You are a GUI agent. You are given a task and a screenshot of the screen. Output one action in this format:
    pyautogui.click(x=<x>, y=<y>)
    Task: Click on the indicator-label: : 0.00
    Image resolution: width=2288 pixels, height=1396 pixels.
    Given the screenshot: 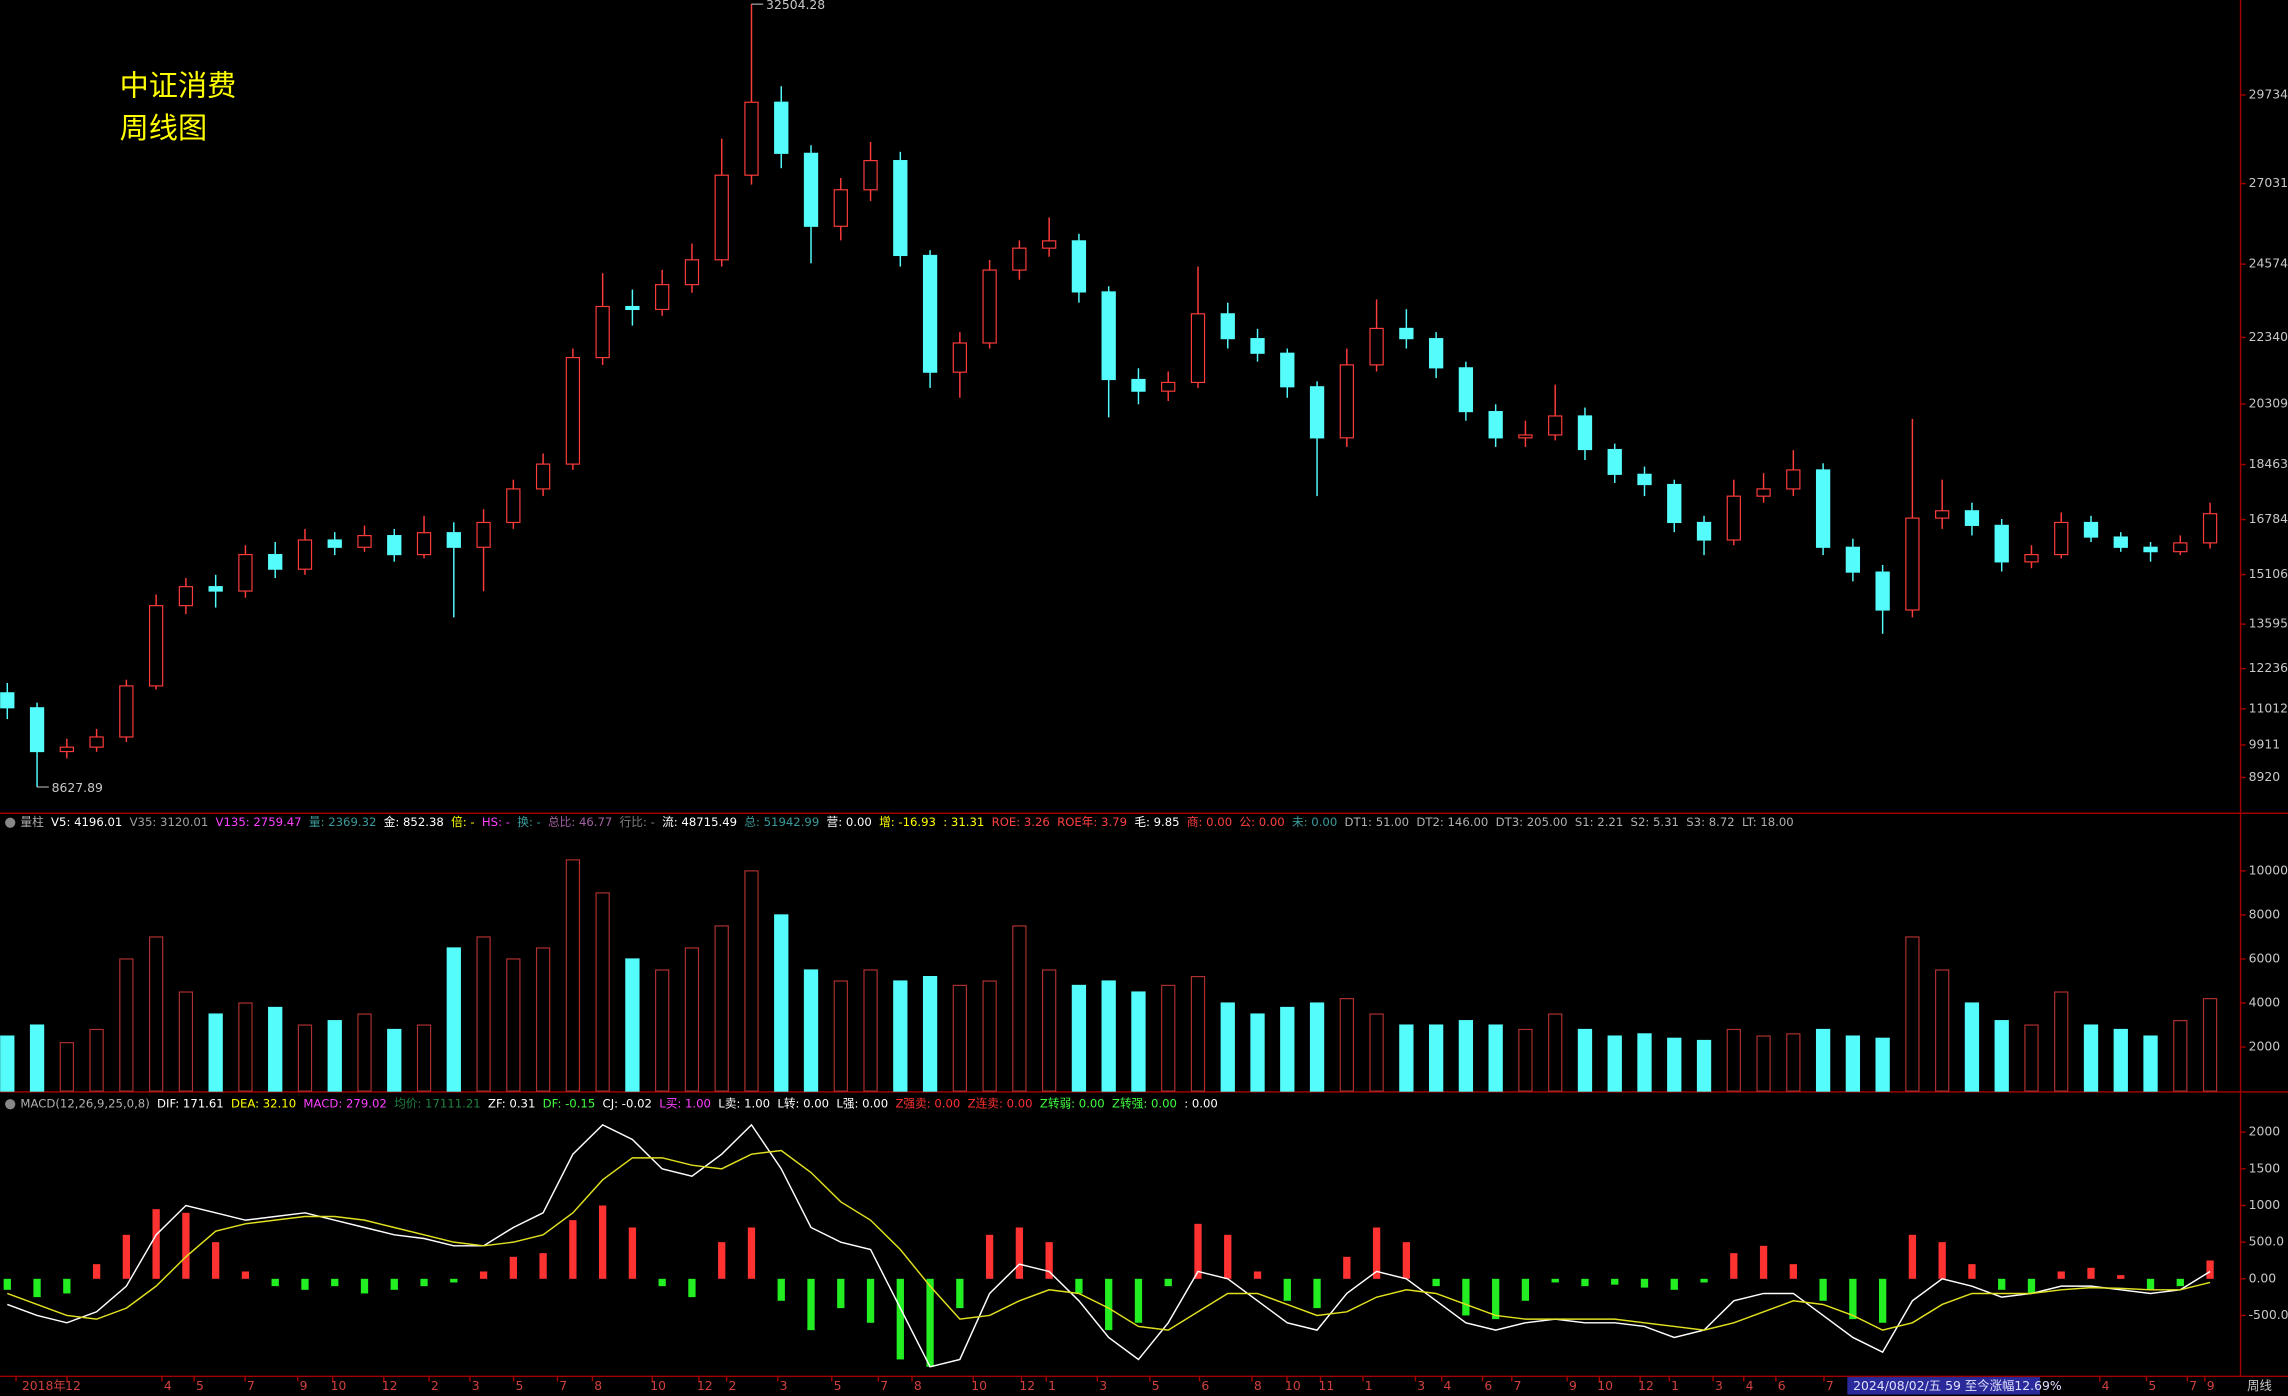 What is the action you would take?
    pyautogui.click(x=1201, y=1104)
    